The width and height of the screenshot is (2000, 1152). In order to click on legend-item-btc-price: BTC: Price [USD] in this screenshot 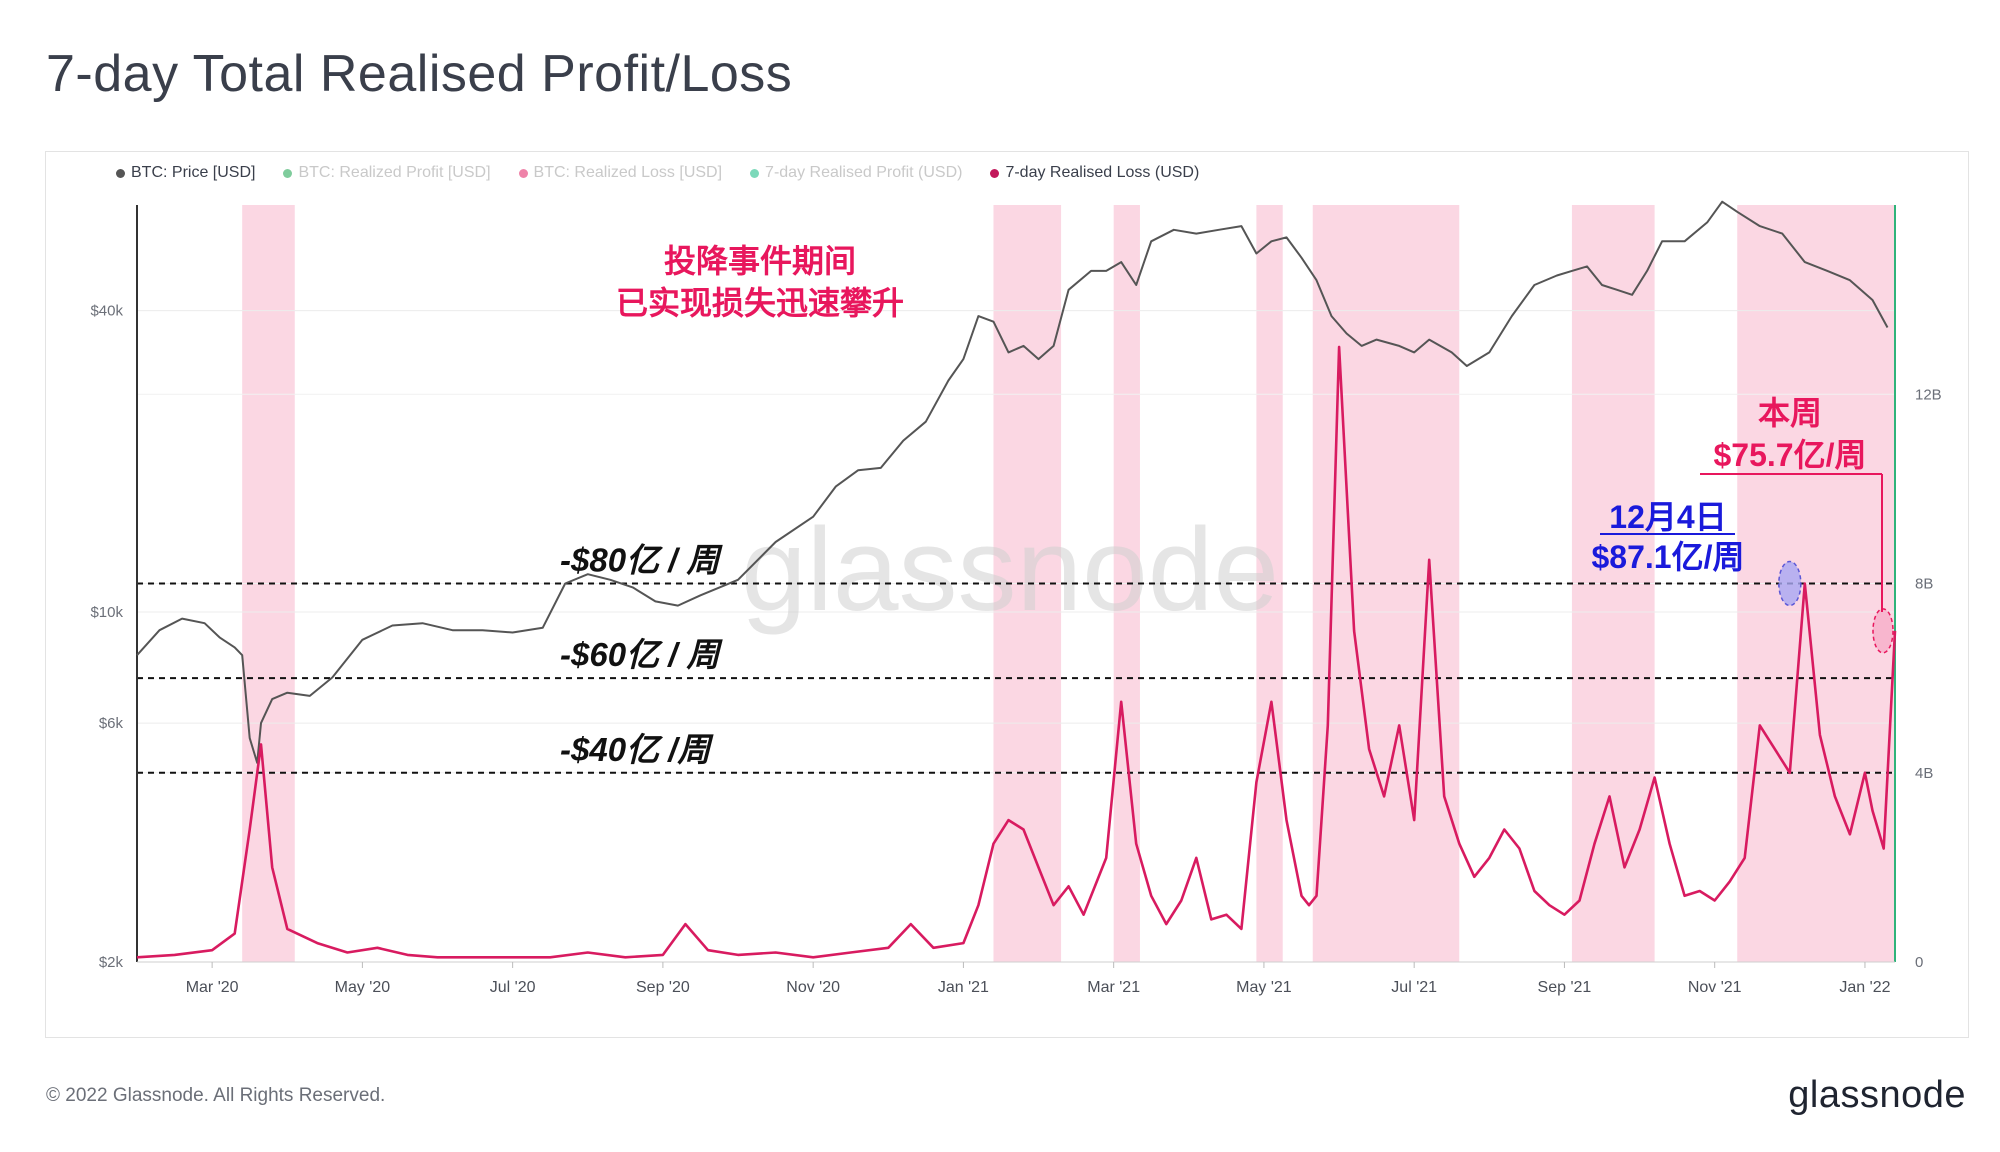, I will do `click(185, 173)`.